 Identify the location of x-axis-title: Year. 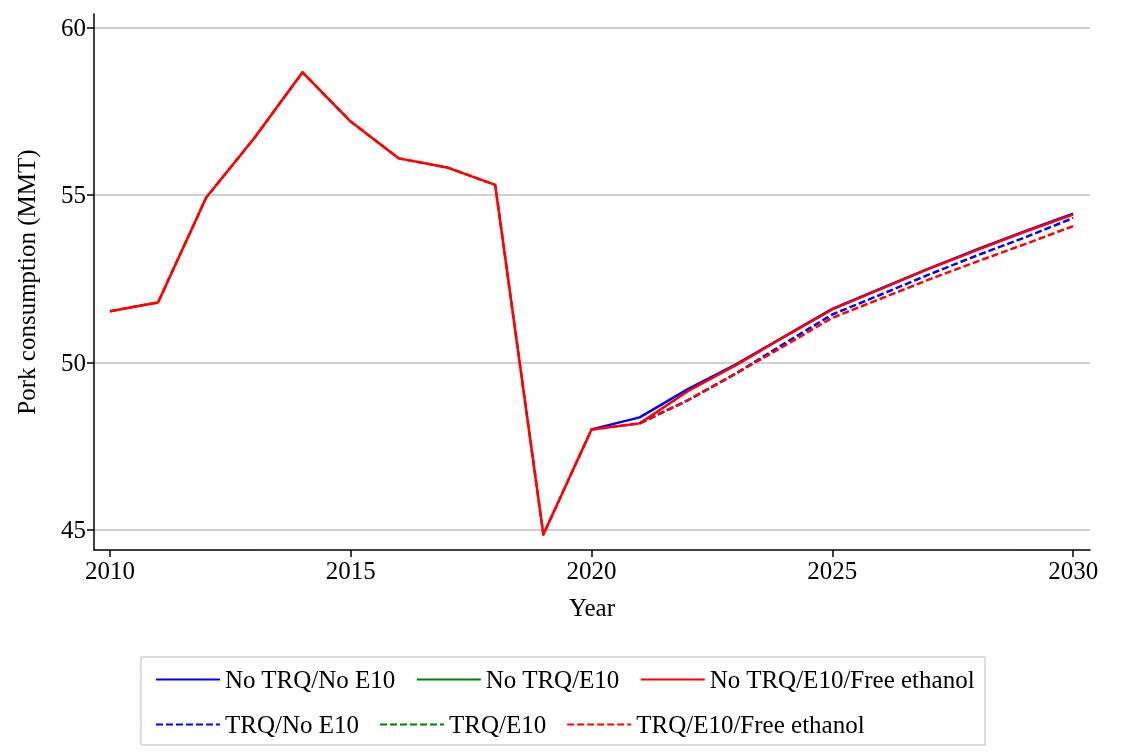
(592, 607).